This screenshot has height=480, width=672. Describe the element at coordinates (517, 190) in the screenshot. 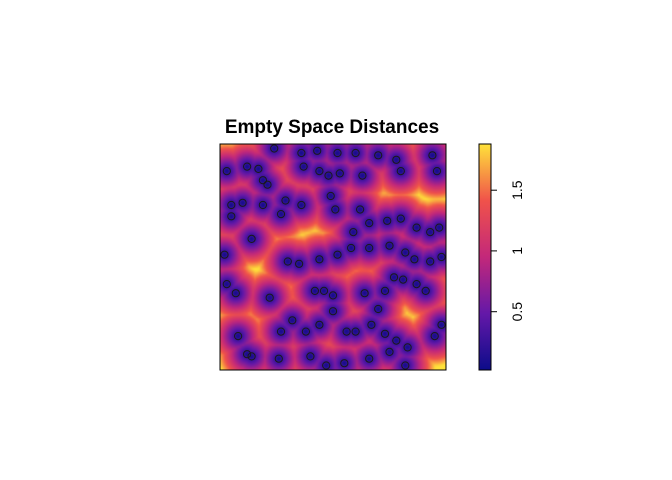

I see `legend-tick-label: 1.5` at that location.